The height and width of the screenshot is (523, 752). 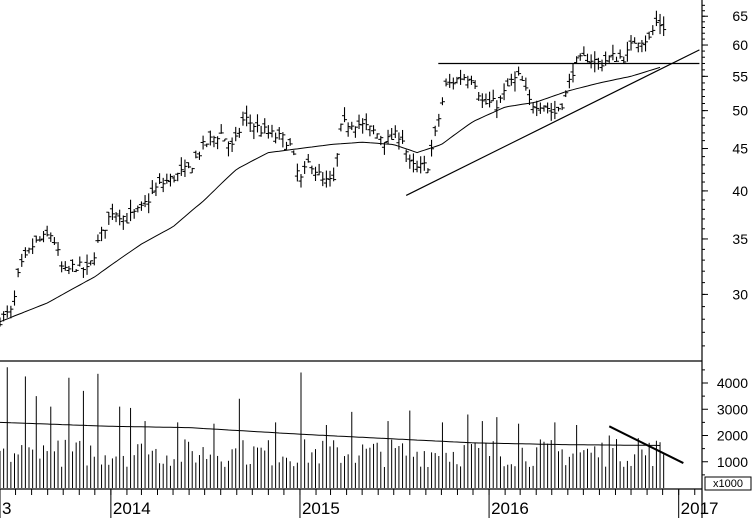 I want to click on price-tick-label: 30, so click(x=740, y=294).